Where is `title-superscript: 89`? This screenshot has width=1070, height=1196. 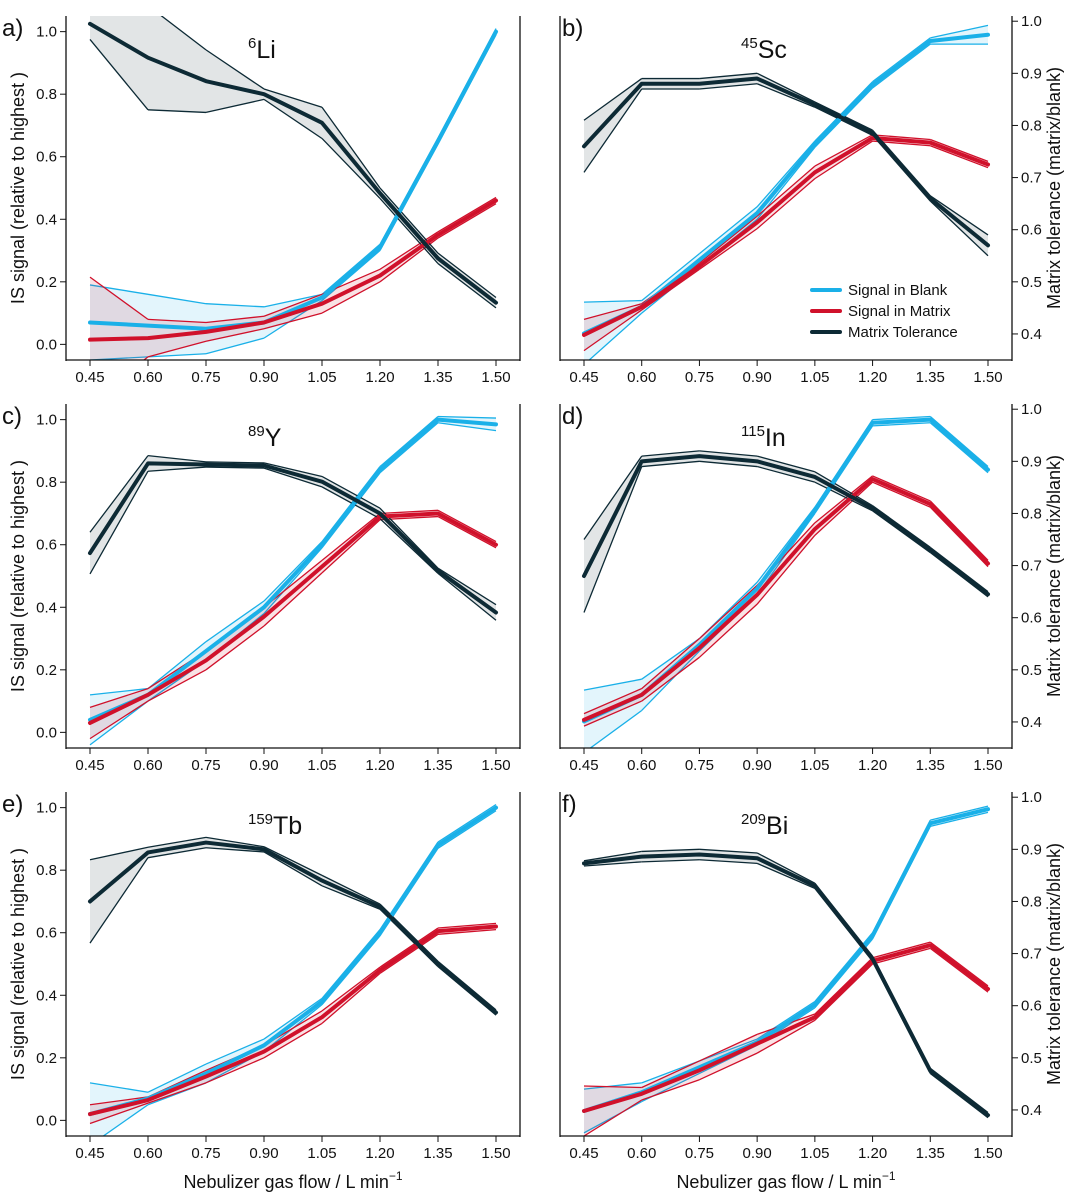
title-superscript: 89 is located at coordinates (256, 431).